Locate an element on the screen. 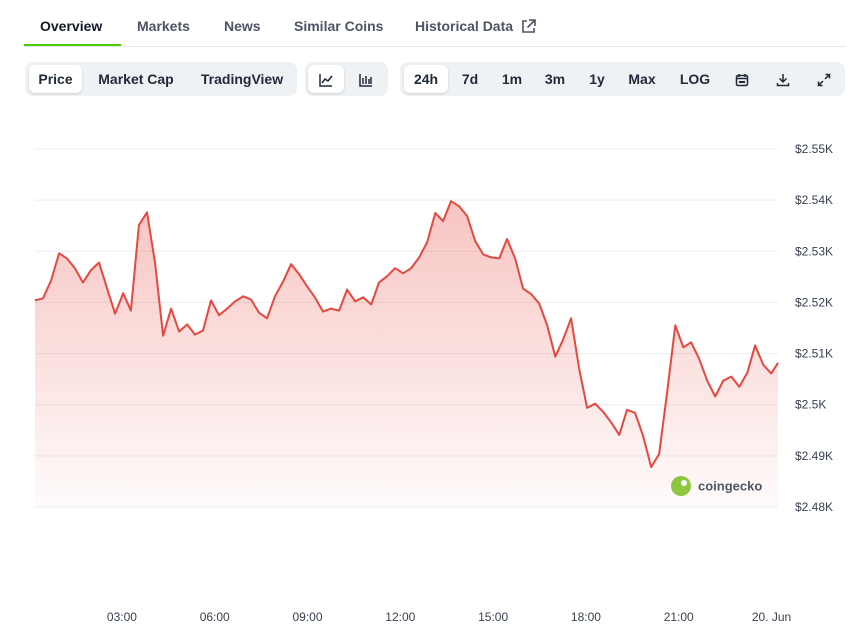 Image resolution: width=858 pixels, height=637 pixels. external-link-icon is located at coordinates (529, 26).